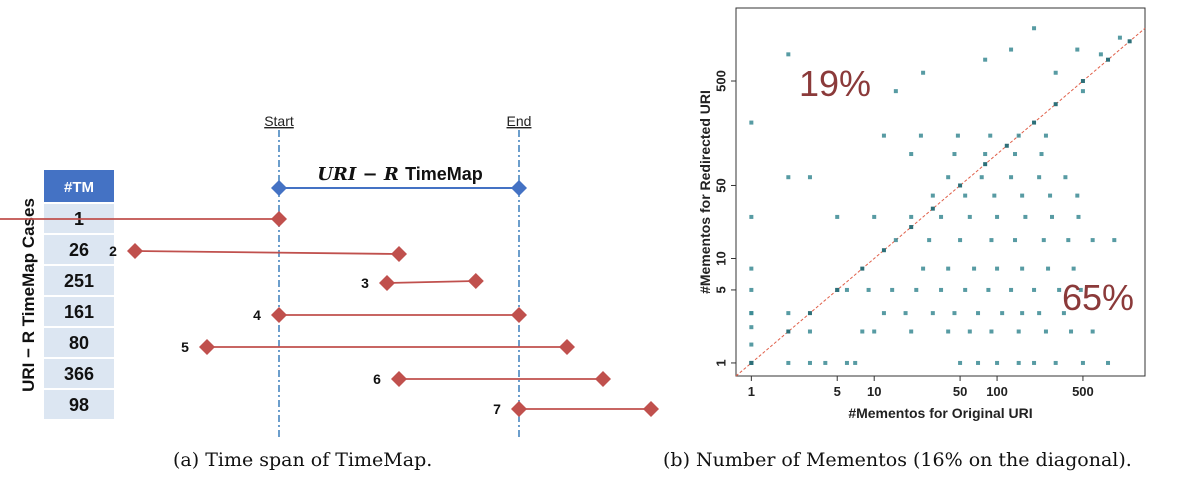 The width and height of the screenshot is (1191, 498). I want to click on end-label: End, so click(519, 121).